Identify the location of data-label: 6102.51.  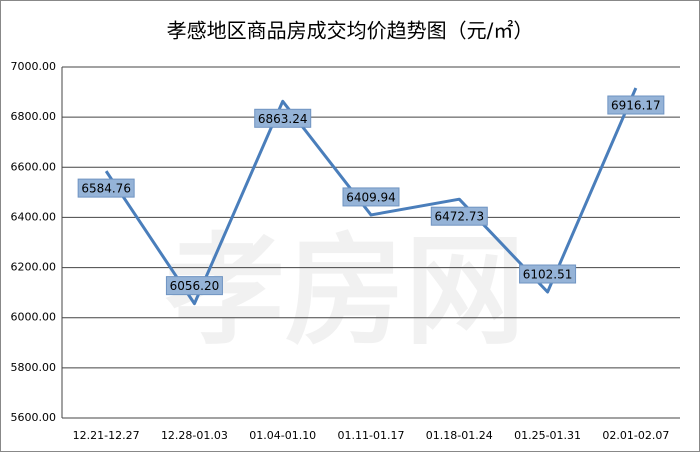
(548, 275).